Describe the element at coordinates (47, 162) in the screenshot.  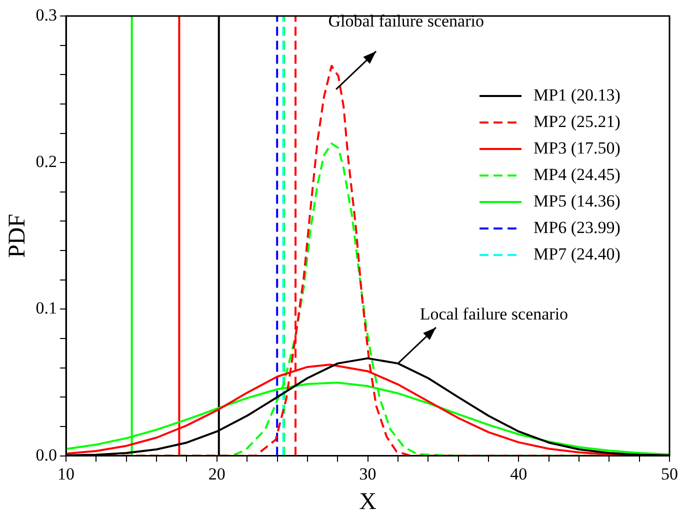
I see `y-tick-label: 0.2` at that location.